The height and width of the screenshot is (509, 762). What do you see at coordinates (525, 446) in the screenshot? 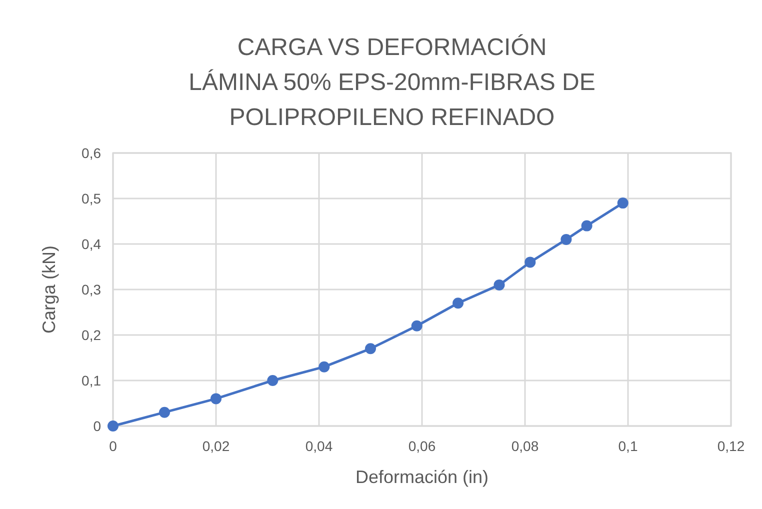
I see `x-tick-label: 0,08` at bounding box center [525, 446].